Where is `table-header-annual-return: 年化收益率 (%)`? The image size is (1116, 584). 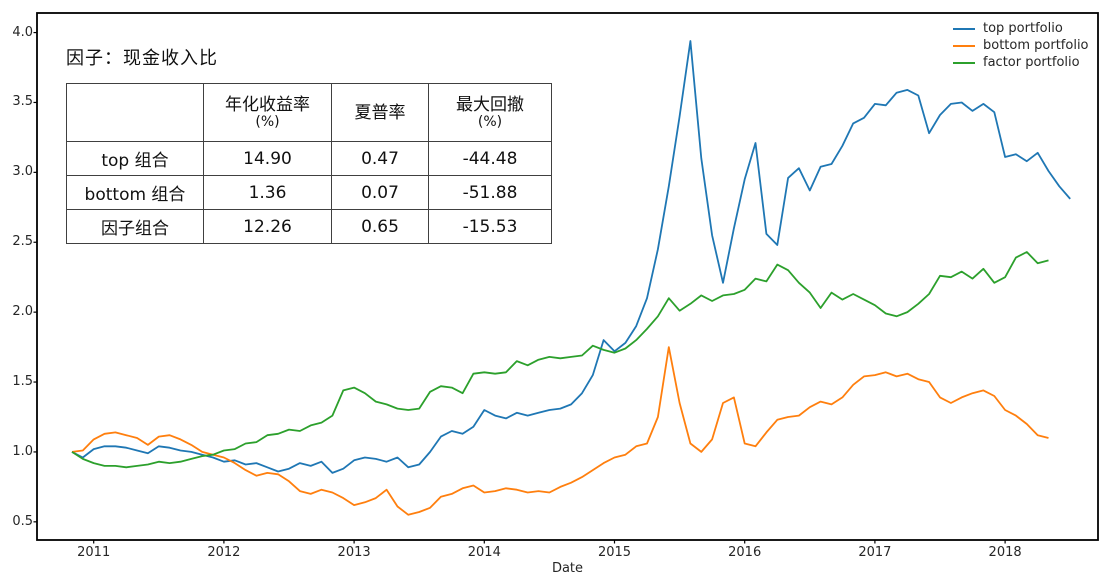
table-header-annual-return: 年化收益率 (%) is located at coordinates (267, 112).